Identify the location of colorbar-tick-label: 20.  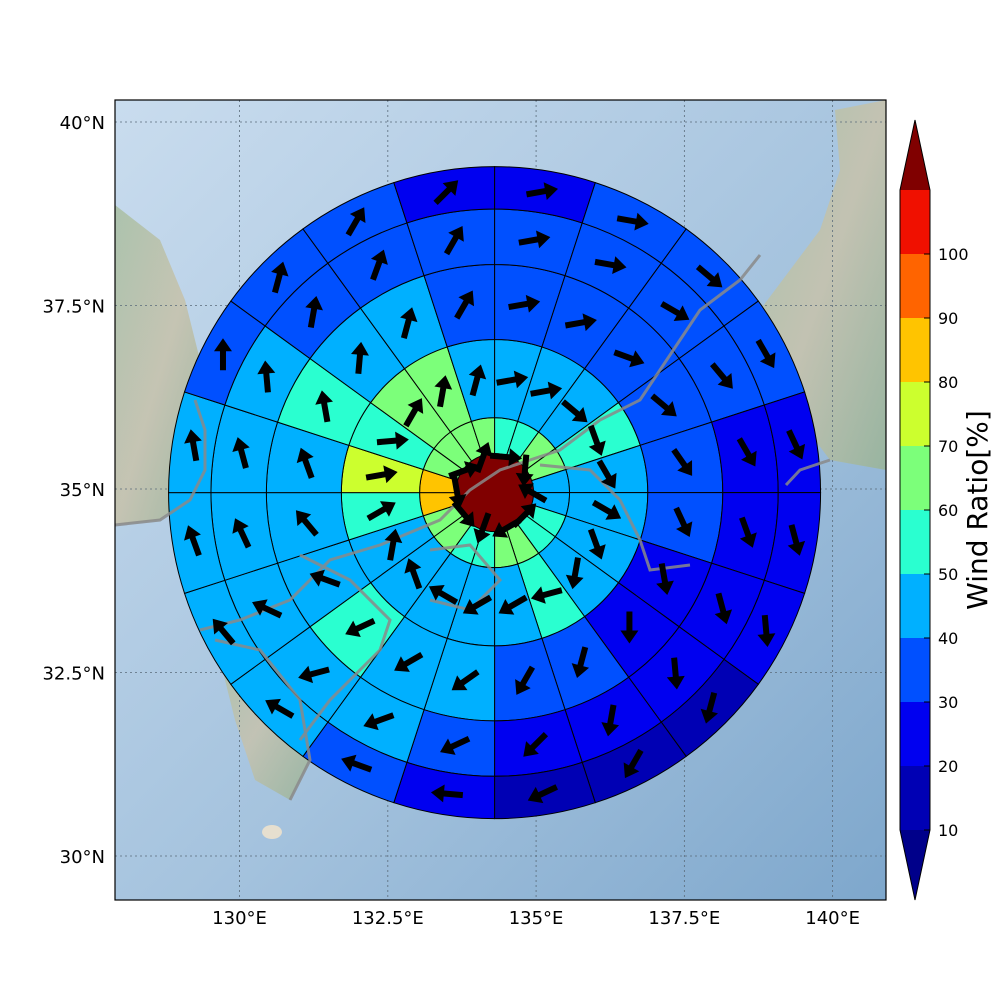
(948, 766).